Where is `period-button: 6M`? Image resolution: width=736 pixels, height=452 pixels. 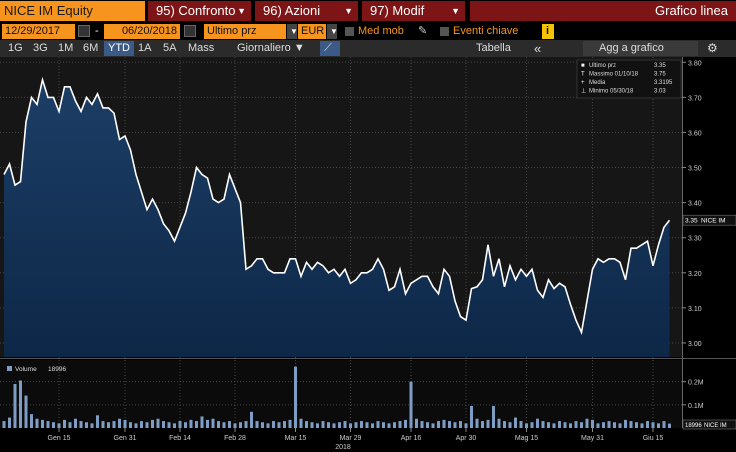 period-button: 6M is located at coordinates (91, 48).